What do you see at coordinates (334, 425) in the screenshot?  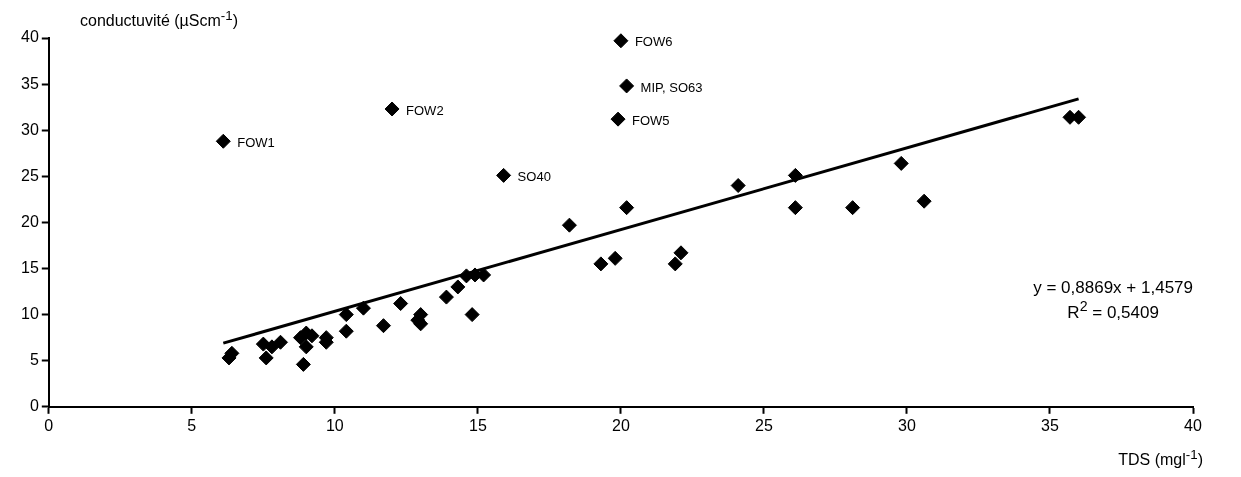 I see `x-tick-label: 10` at bounding box center [334, 425].